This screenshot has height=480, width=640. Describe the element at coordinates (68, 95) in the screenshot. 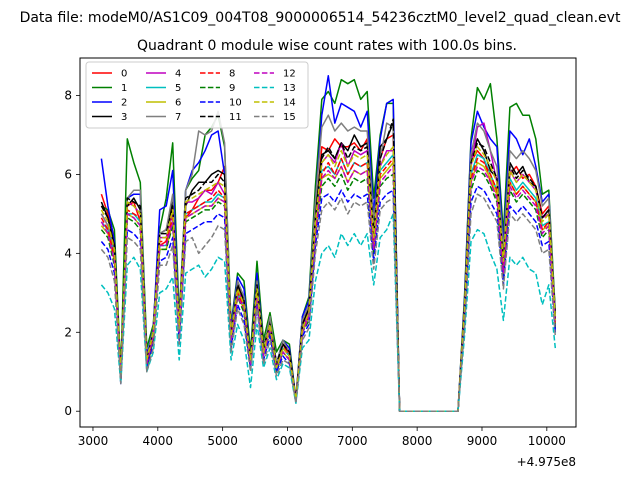

I see `y-tick-label: 8` at that location.